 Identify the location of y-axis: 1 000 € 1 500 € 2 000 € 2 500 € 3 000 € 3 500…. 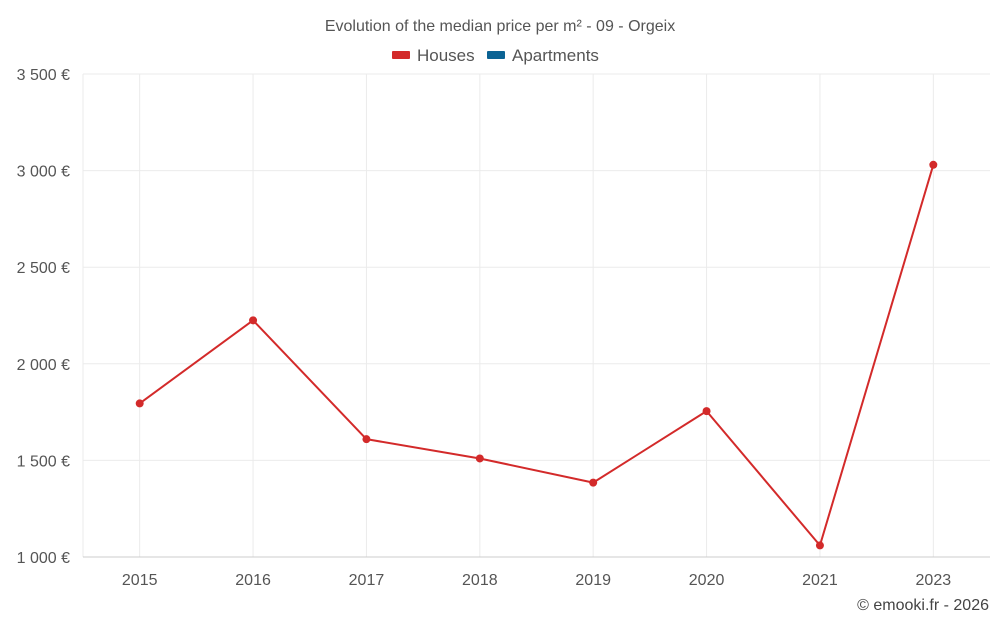
(43, 317).